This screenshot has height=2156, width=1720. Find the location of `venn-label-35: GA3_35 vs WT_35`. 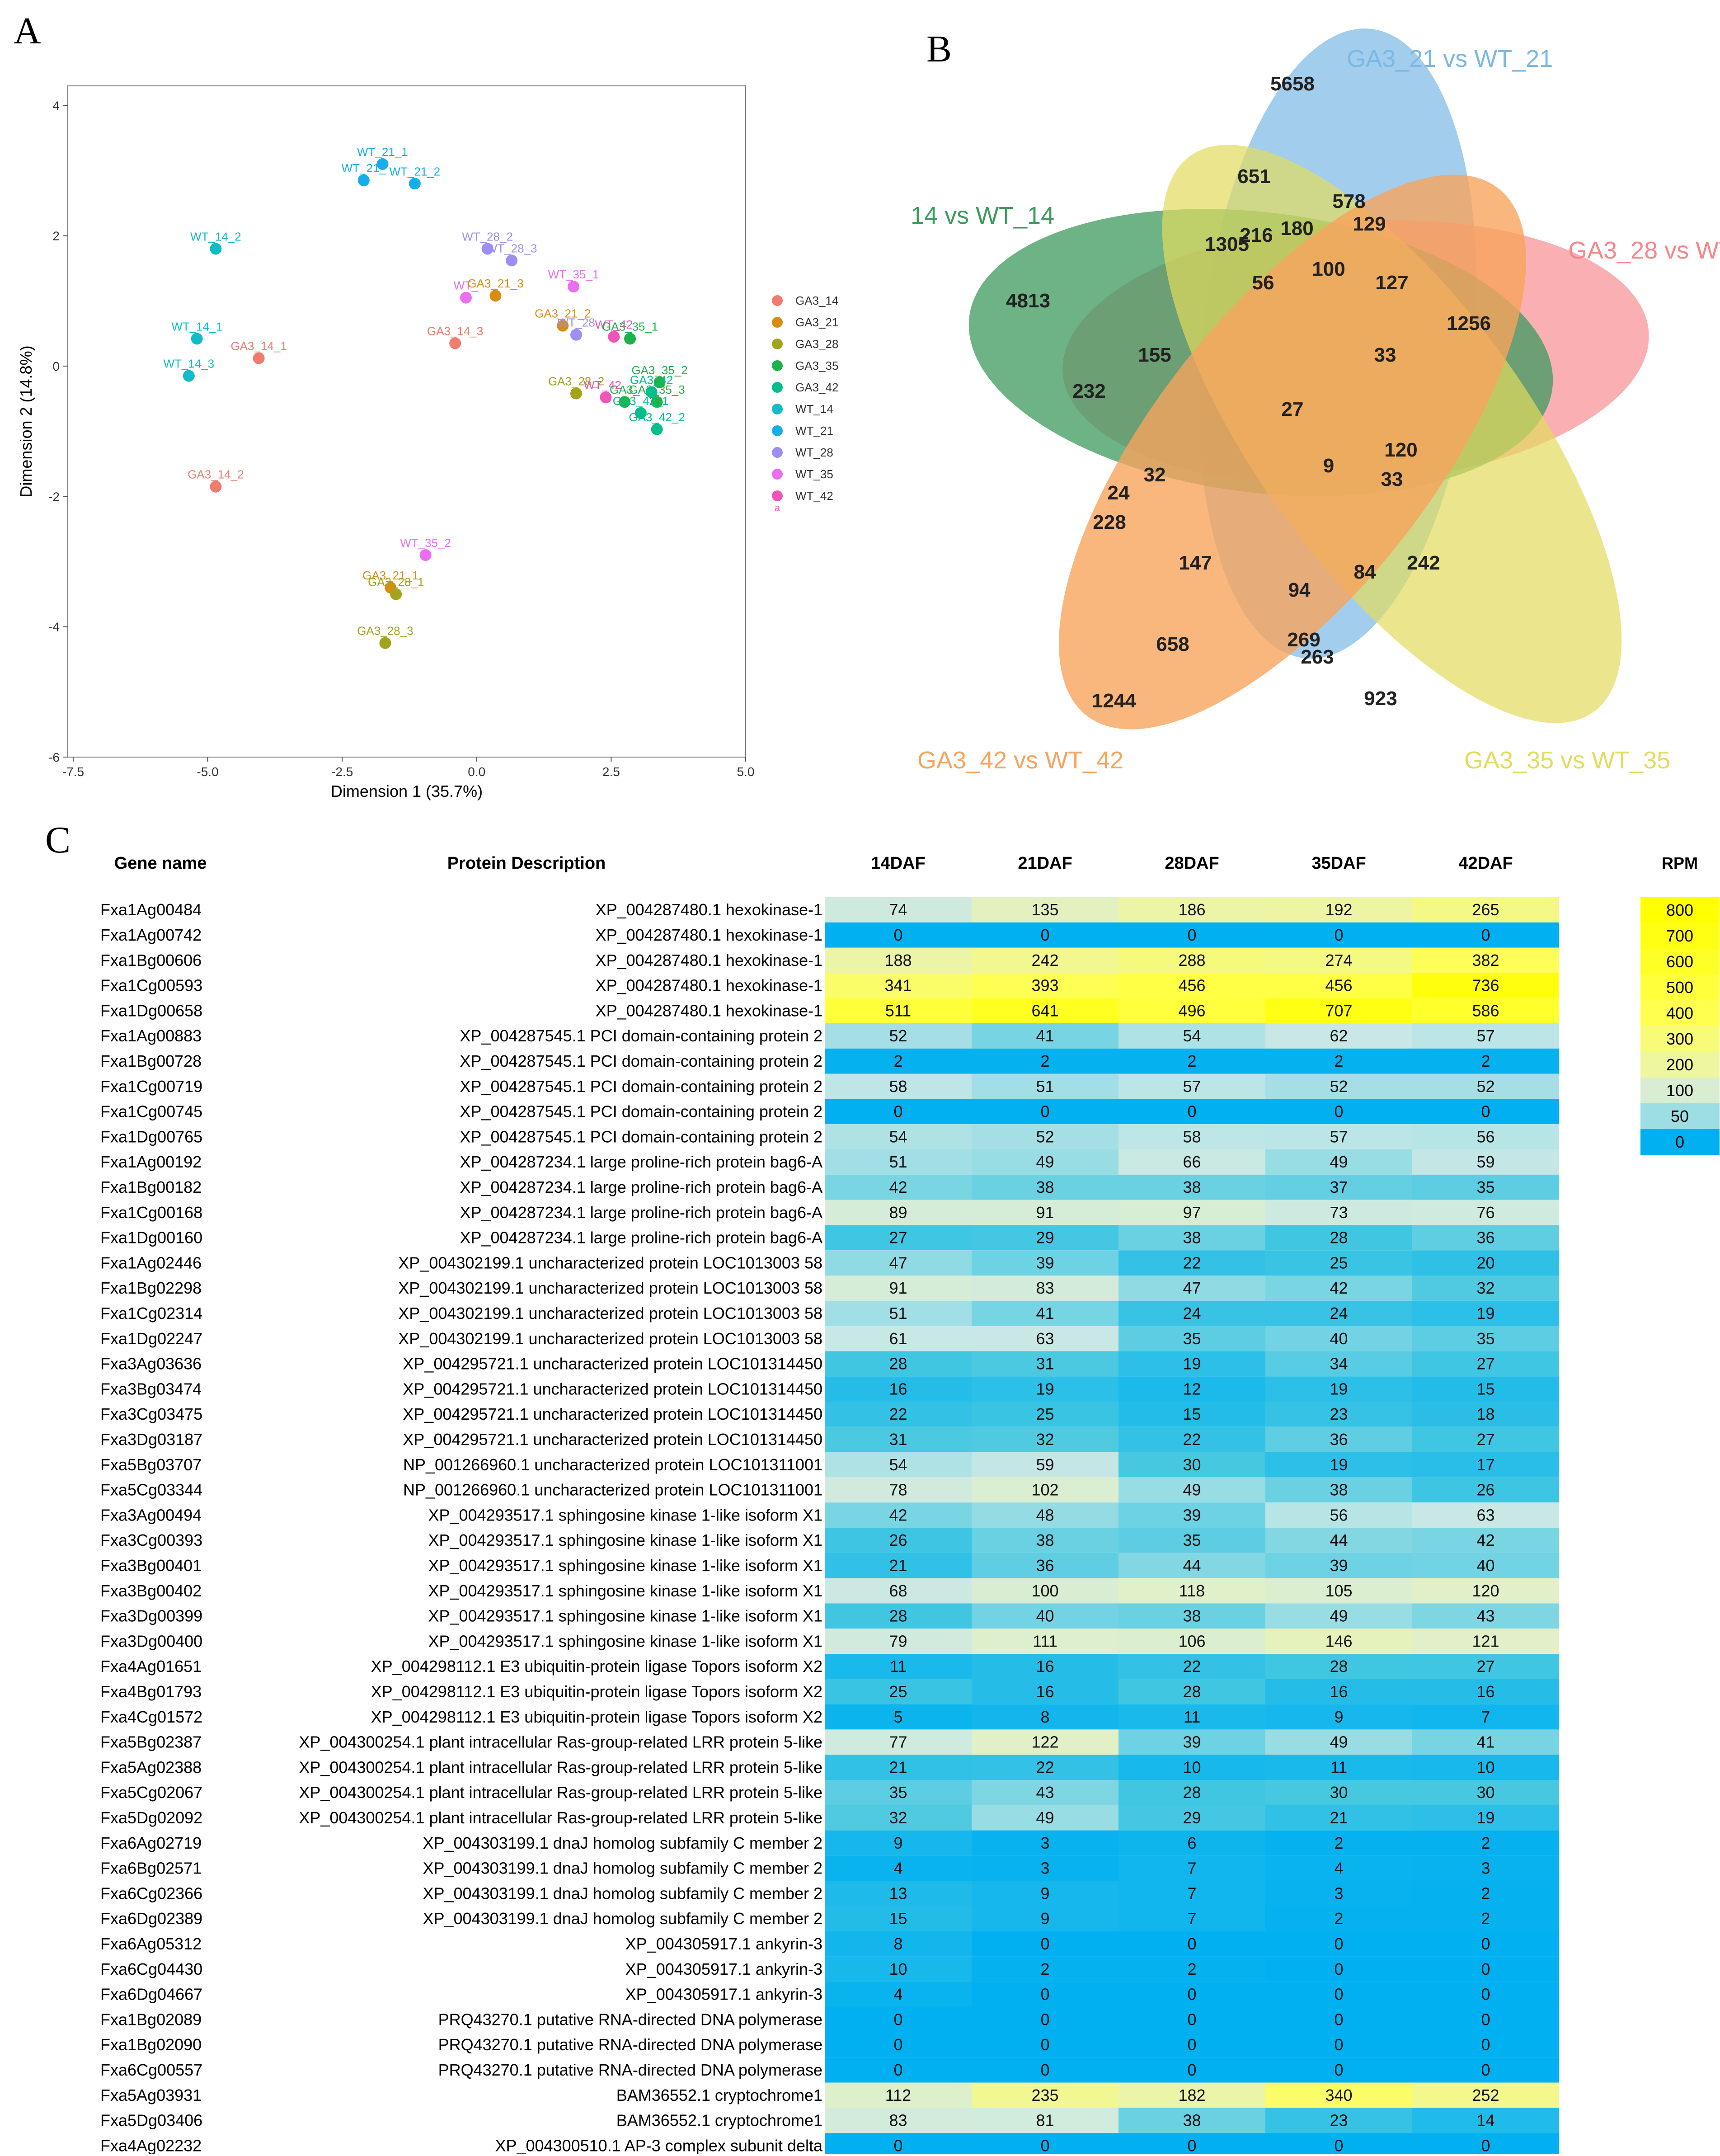

venn-label-35: GA3_35 vs WT_35 is located at coordinates (1567, 760).